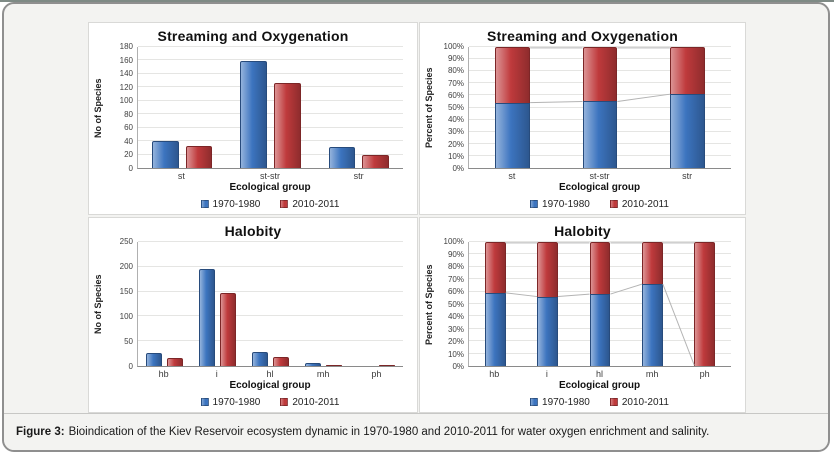 The width and height of the screenshot is (834, 455). What do you see at coordinates (126, 316) in the screenshot?
I see `y-tick-label: 100` at bounding box center [126, 316].